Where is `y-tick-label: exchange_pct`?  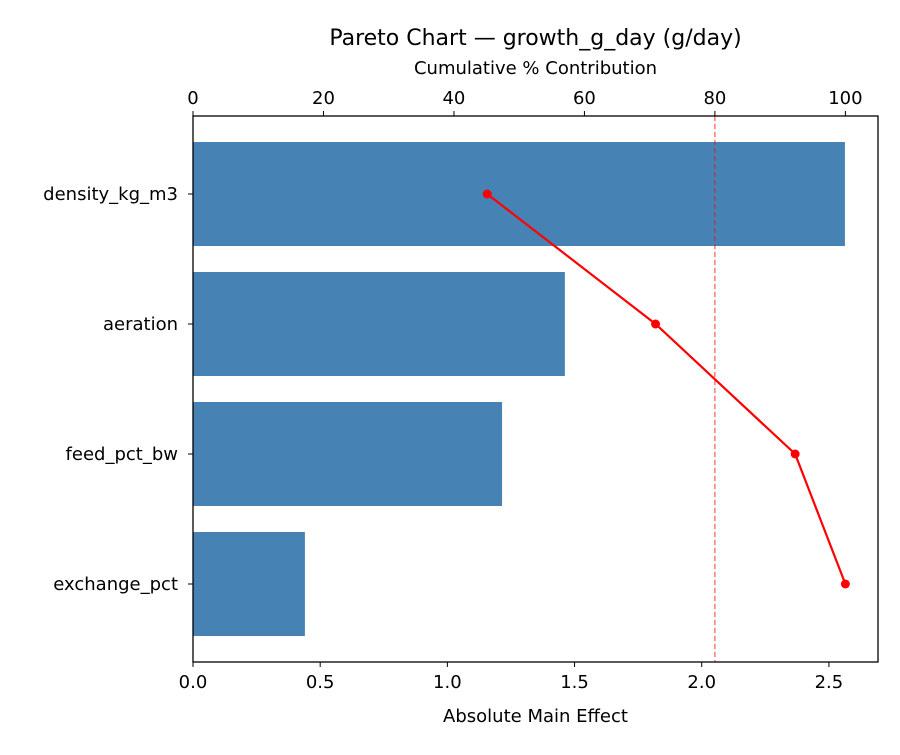
y-tick-label: exchange_pct is located at coordinates (115, 584).